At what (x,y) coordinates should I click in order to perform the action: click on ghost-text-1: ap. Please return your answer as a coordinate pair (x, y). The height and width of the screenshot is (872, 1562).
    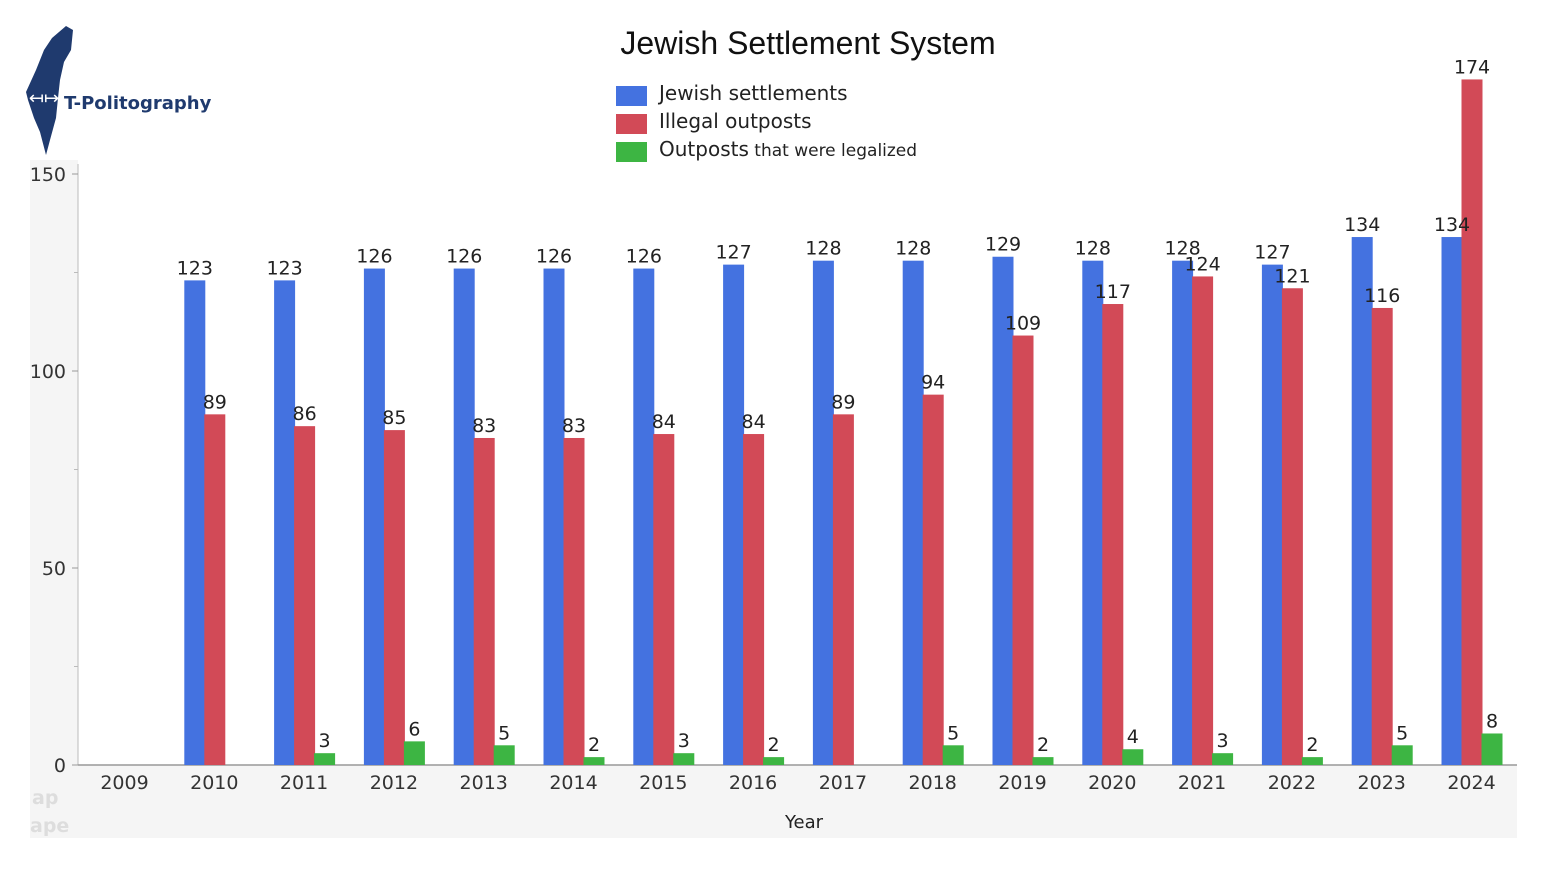
    Looking at the image, I should click on (45, 798).